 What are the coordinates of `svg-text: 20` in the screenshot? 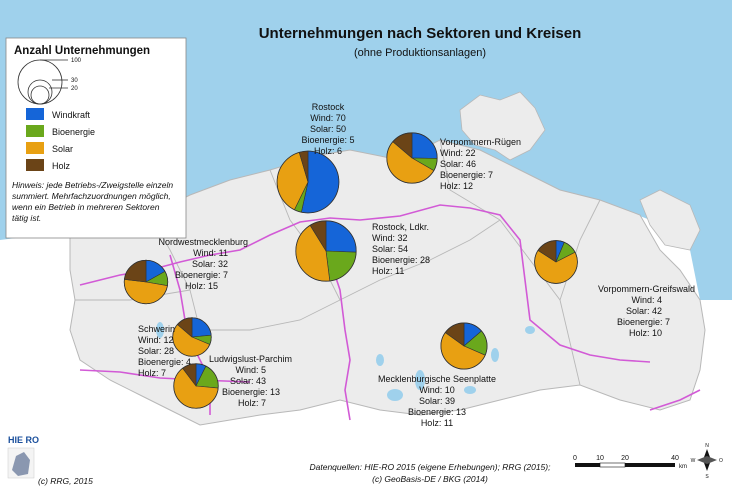 It's located at (625, 458).